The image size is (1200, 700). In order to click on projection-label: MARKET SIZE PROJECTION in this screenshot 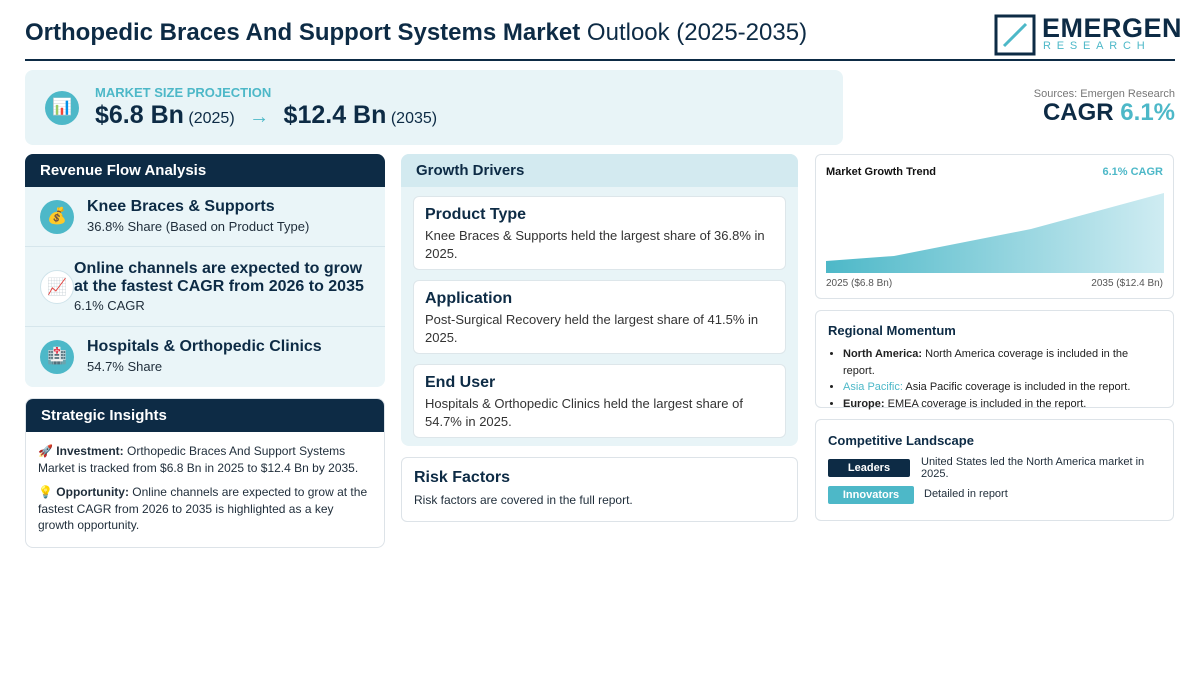, I will do `click(183, 92)`.